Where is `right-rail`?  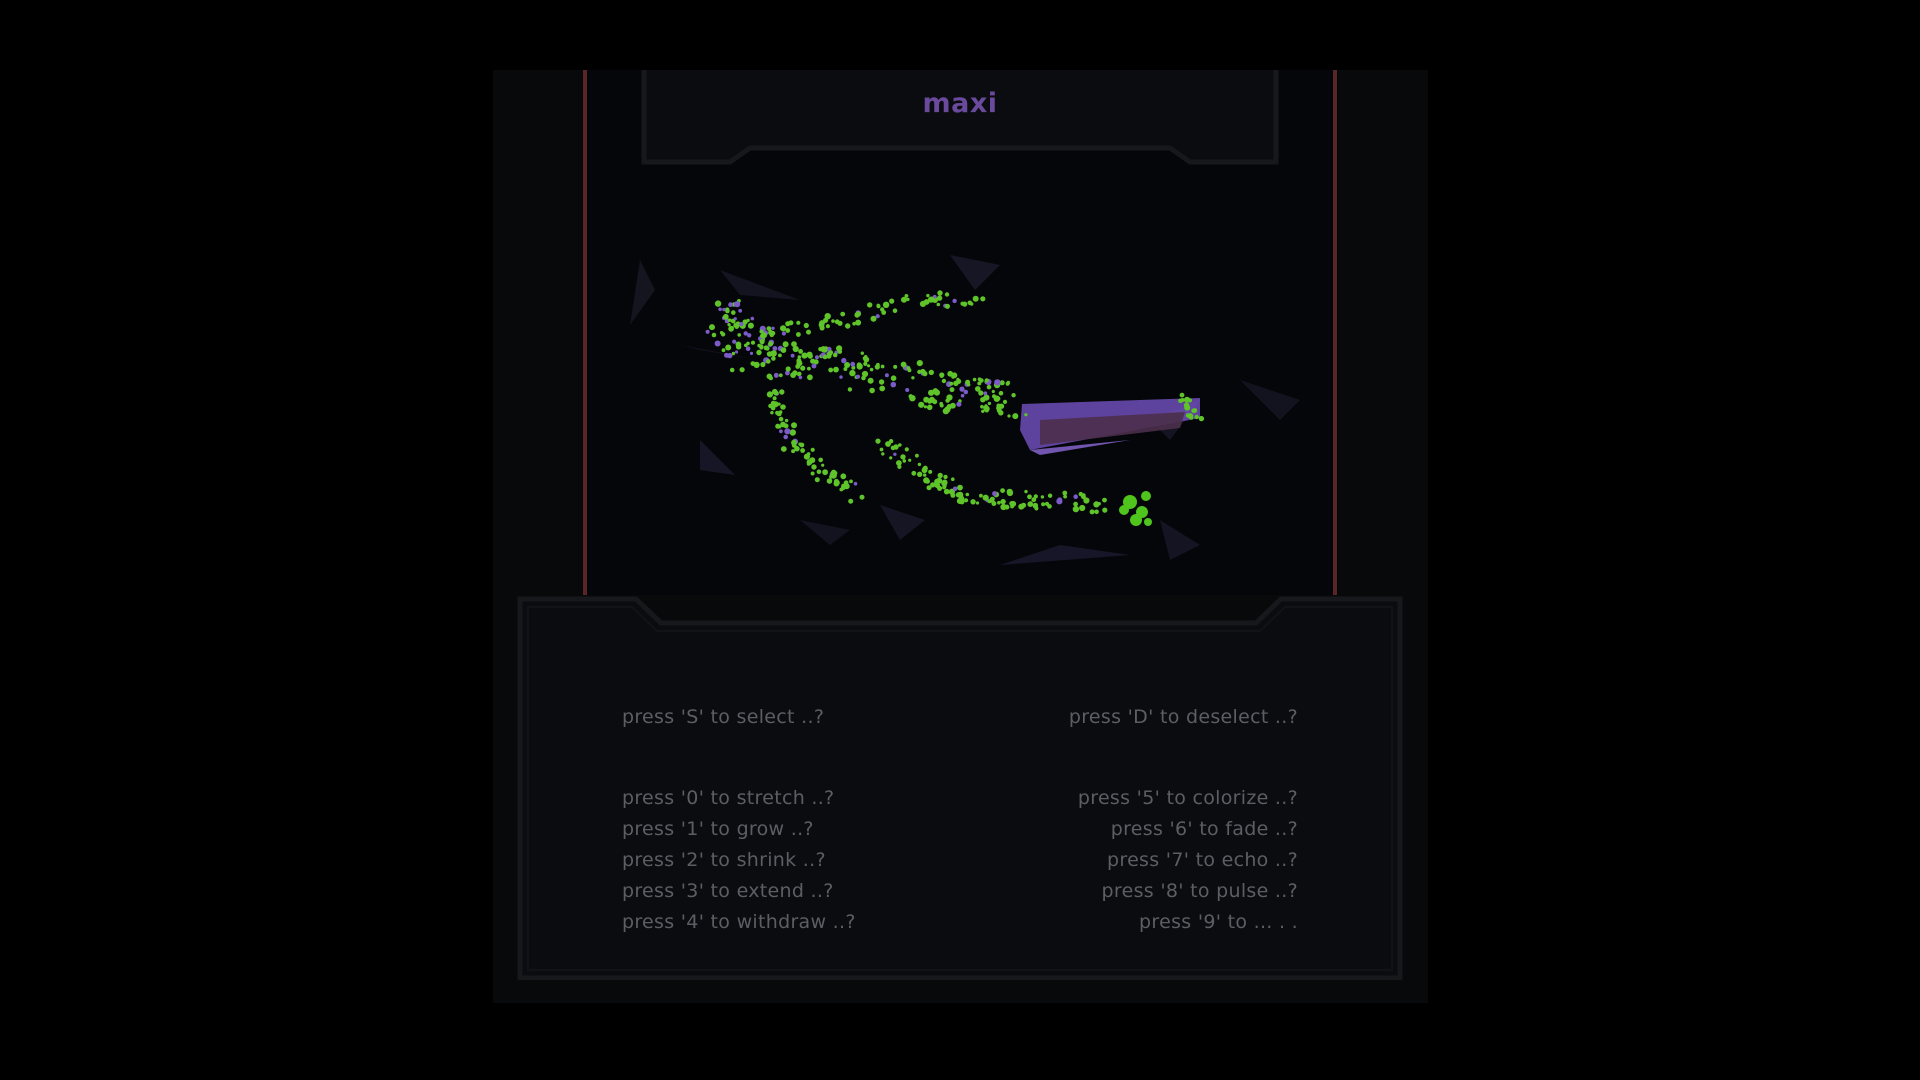 right-rail is located at coordinates (1335, 332).